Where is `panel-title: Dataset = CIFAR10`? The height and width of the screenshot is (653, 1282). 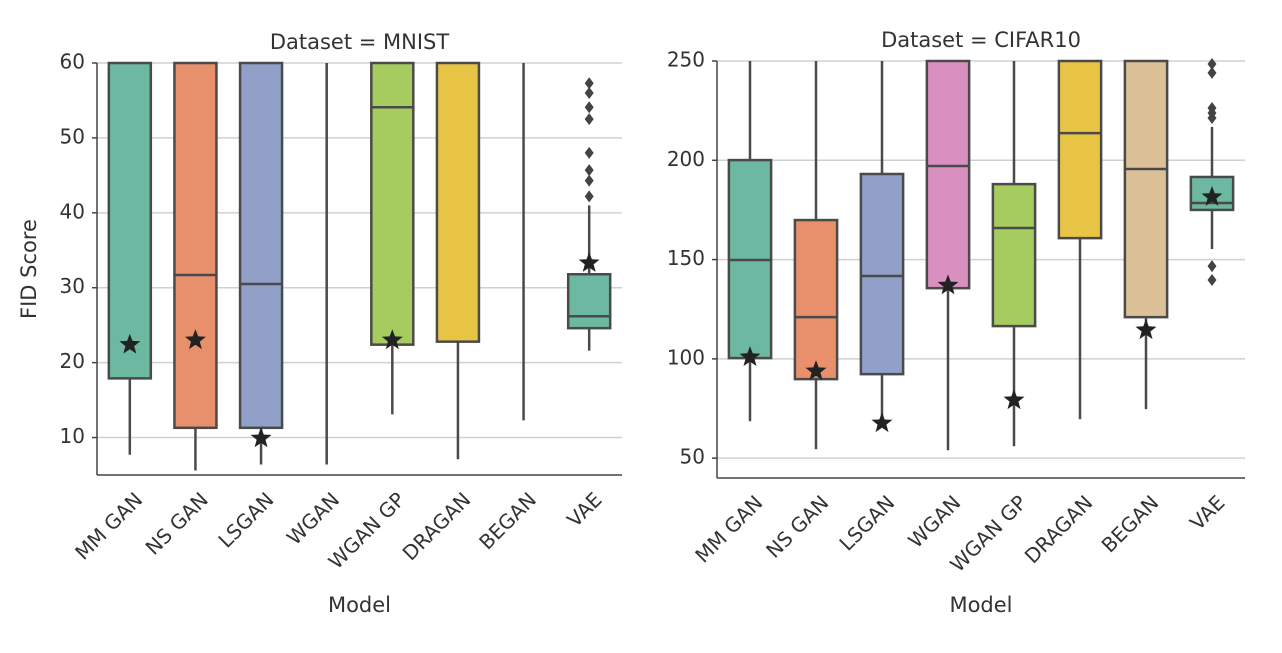
panel-title: Dataset = CIFAR10 is located at coordinates (981, 40).